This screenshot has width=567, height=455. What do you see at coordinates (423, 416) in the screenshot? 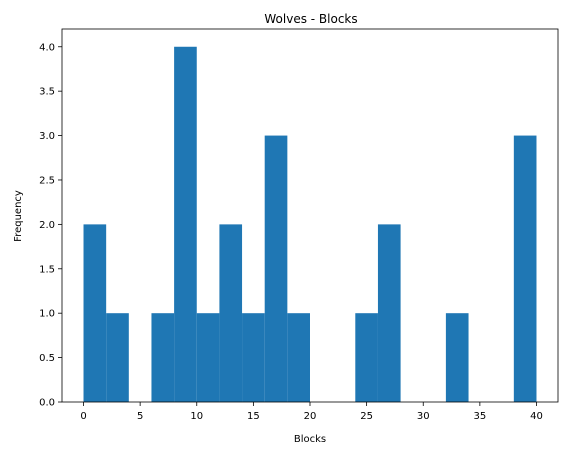
I see `x-tick-label: 30` at bounding box center [423, 416].